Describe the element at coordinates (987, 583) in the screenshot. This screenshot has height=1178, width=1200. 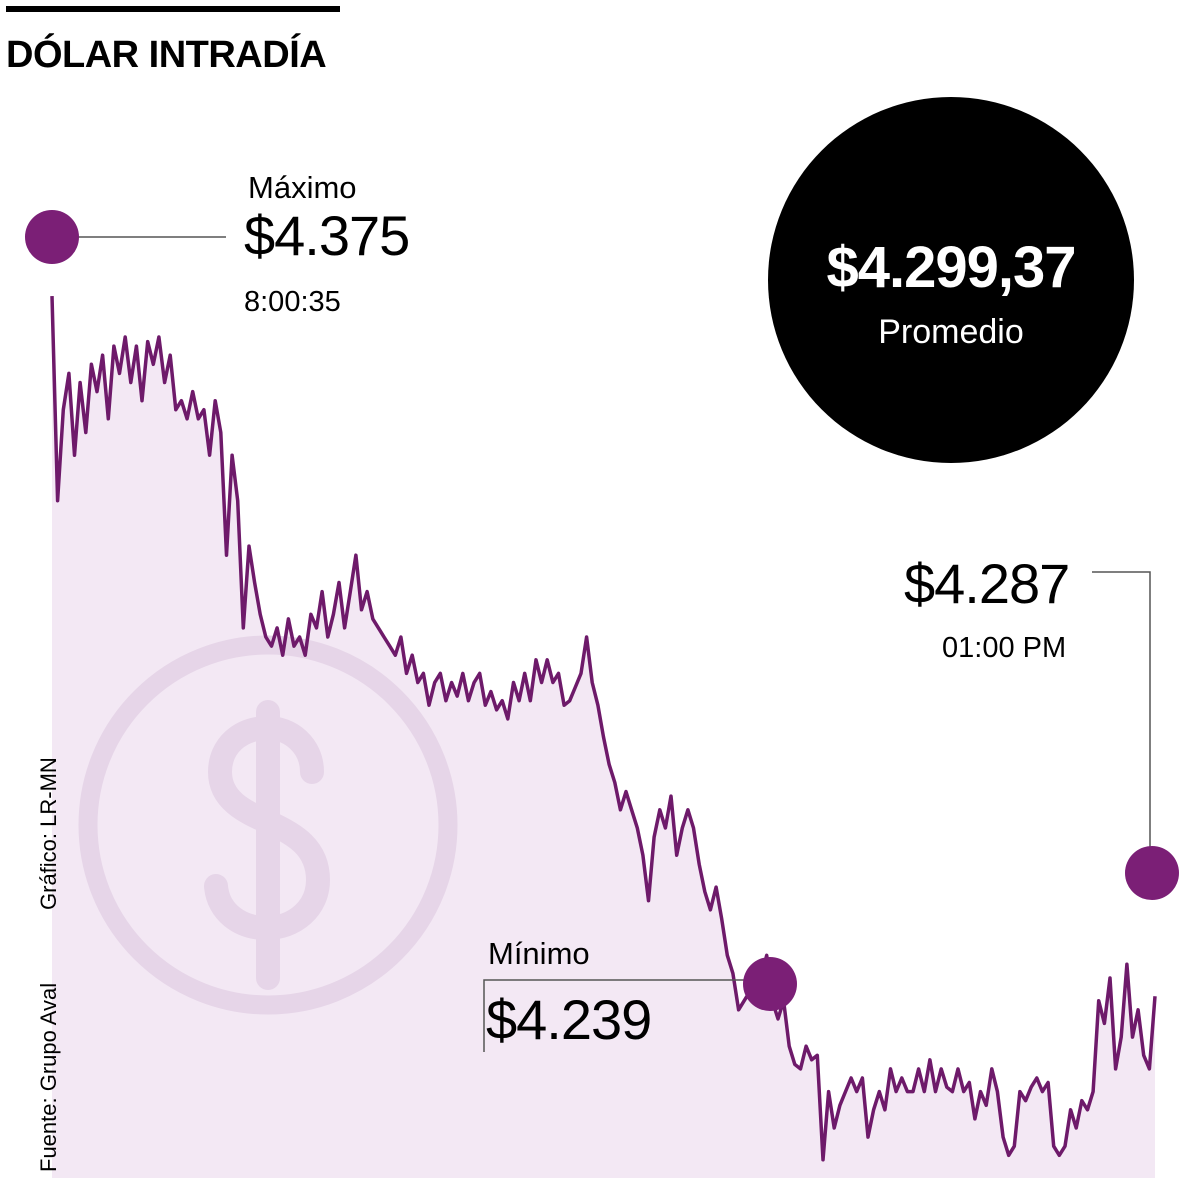
I see `close-value: $4.287` at that location.